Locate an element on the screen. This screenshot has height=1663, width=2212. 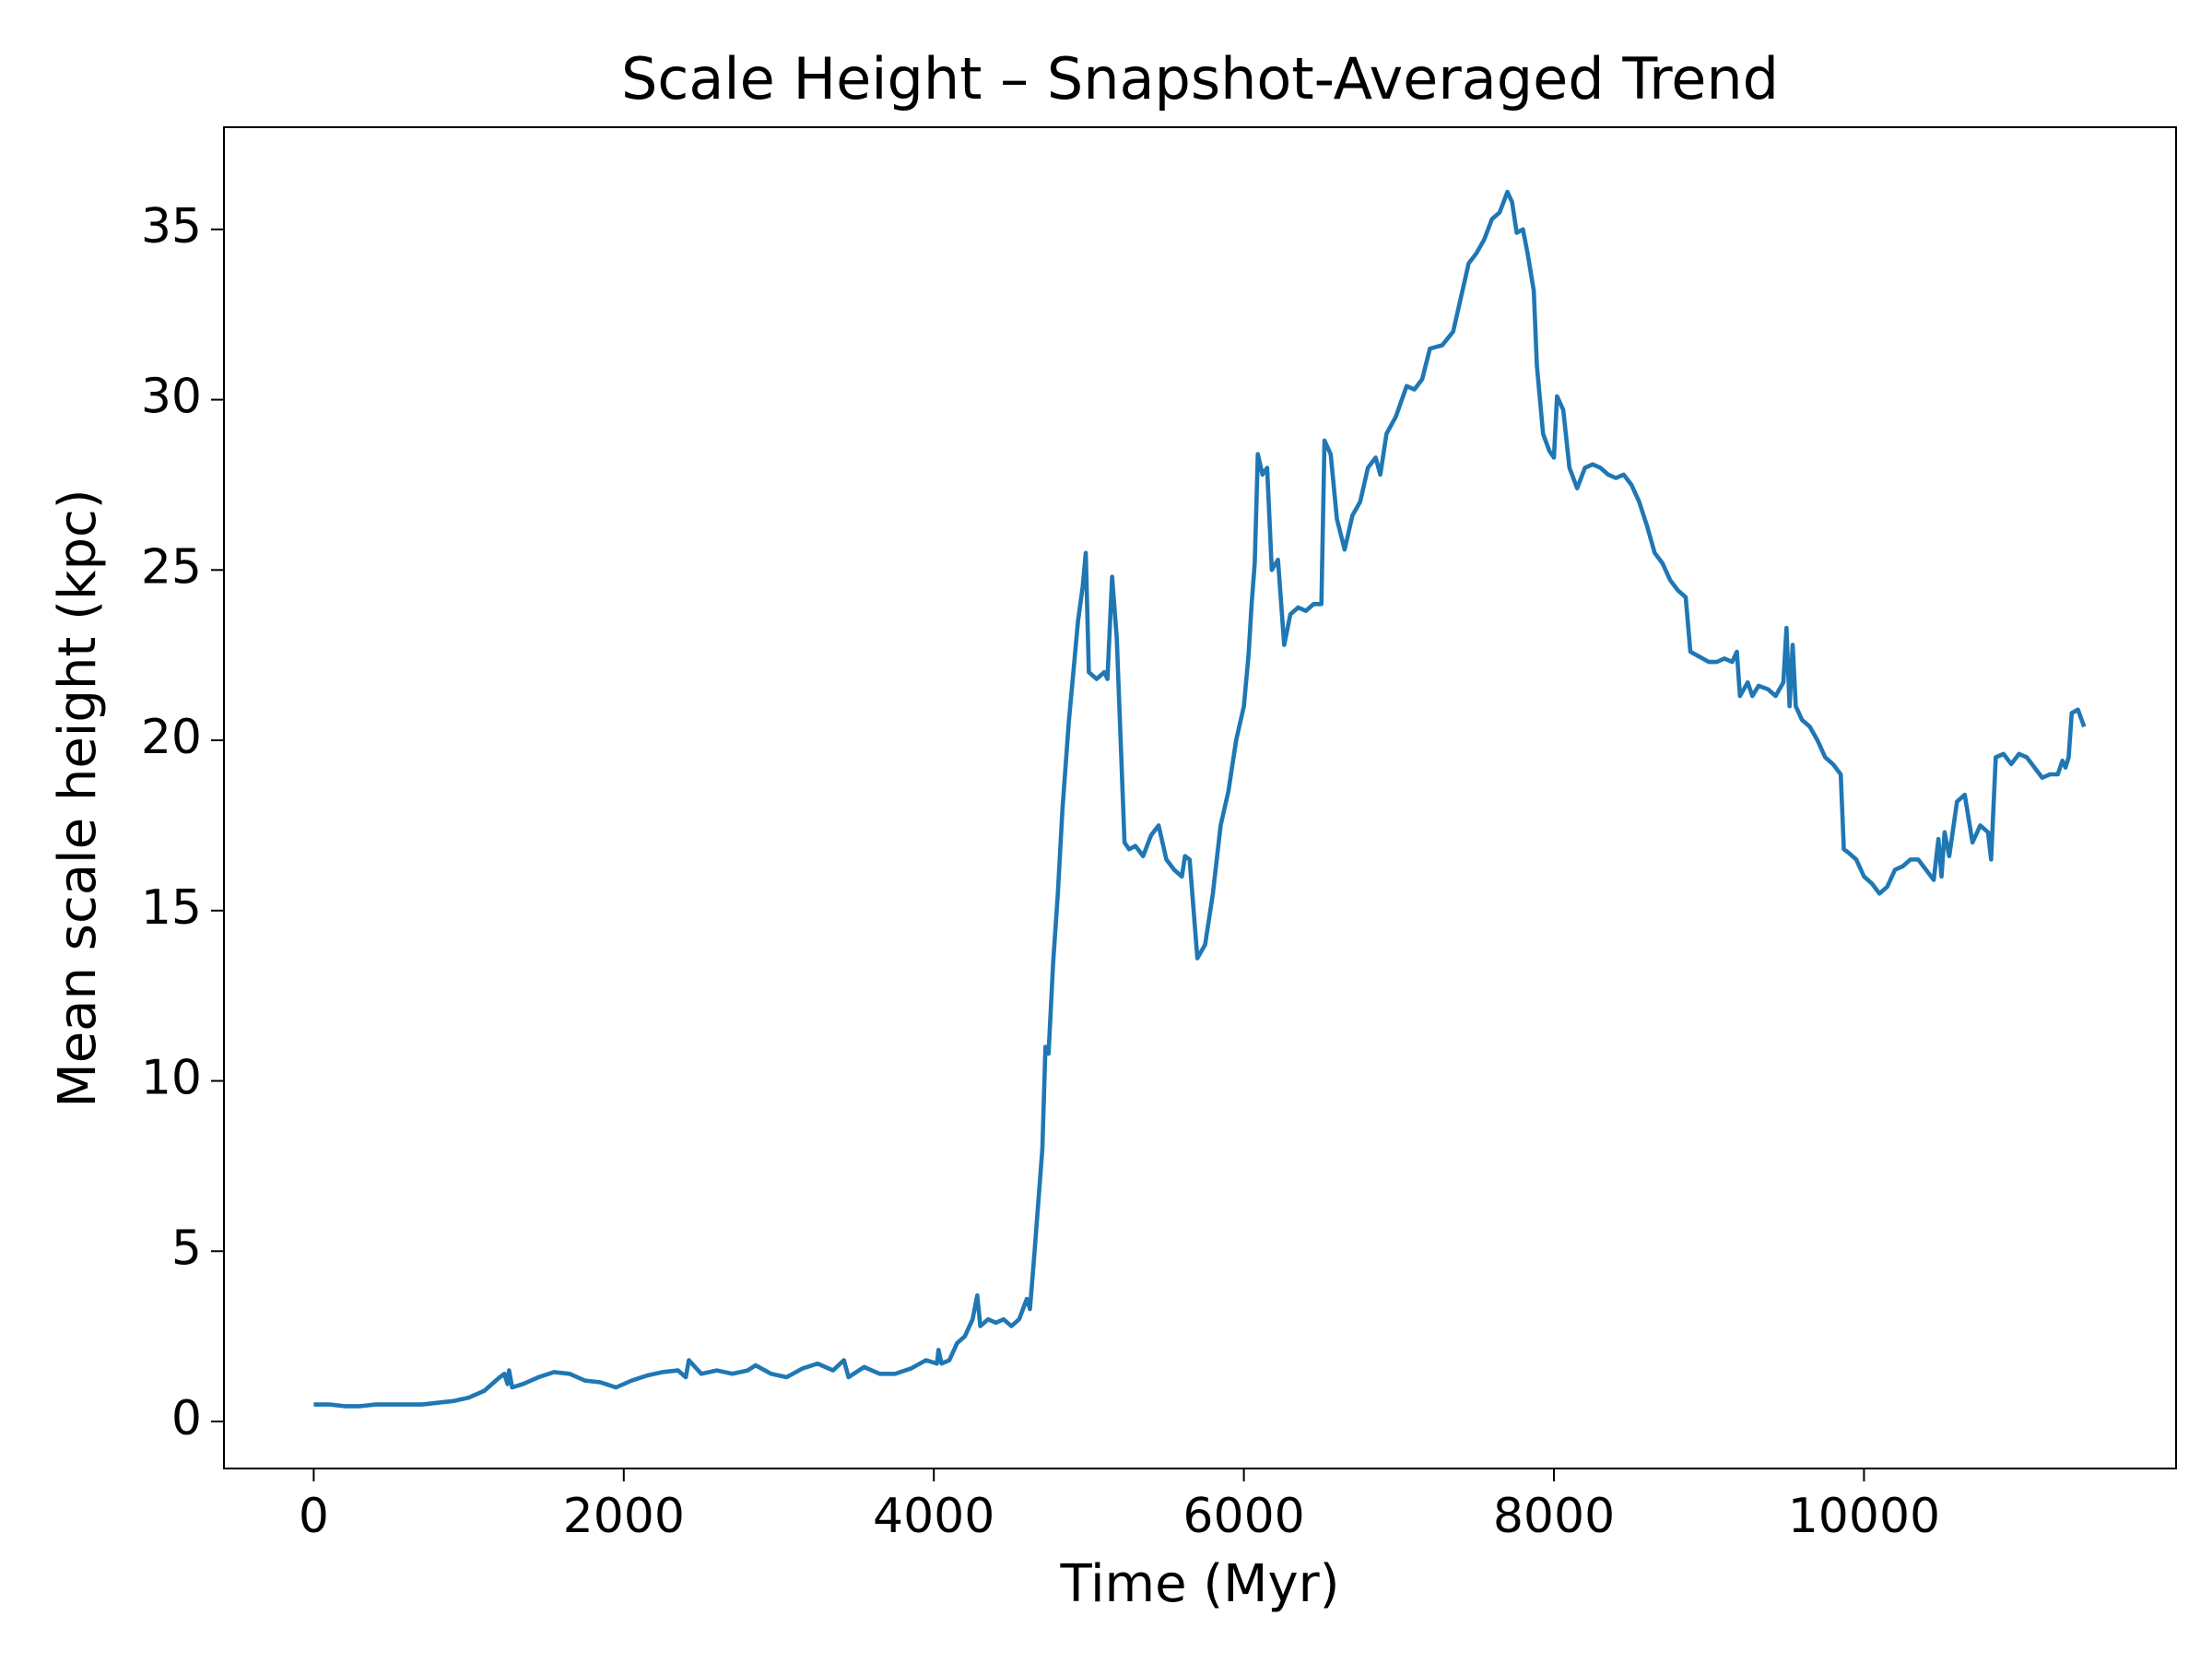
x-axis-label: Time (Myr) is located at coordinates (1199, 1584).